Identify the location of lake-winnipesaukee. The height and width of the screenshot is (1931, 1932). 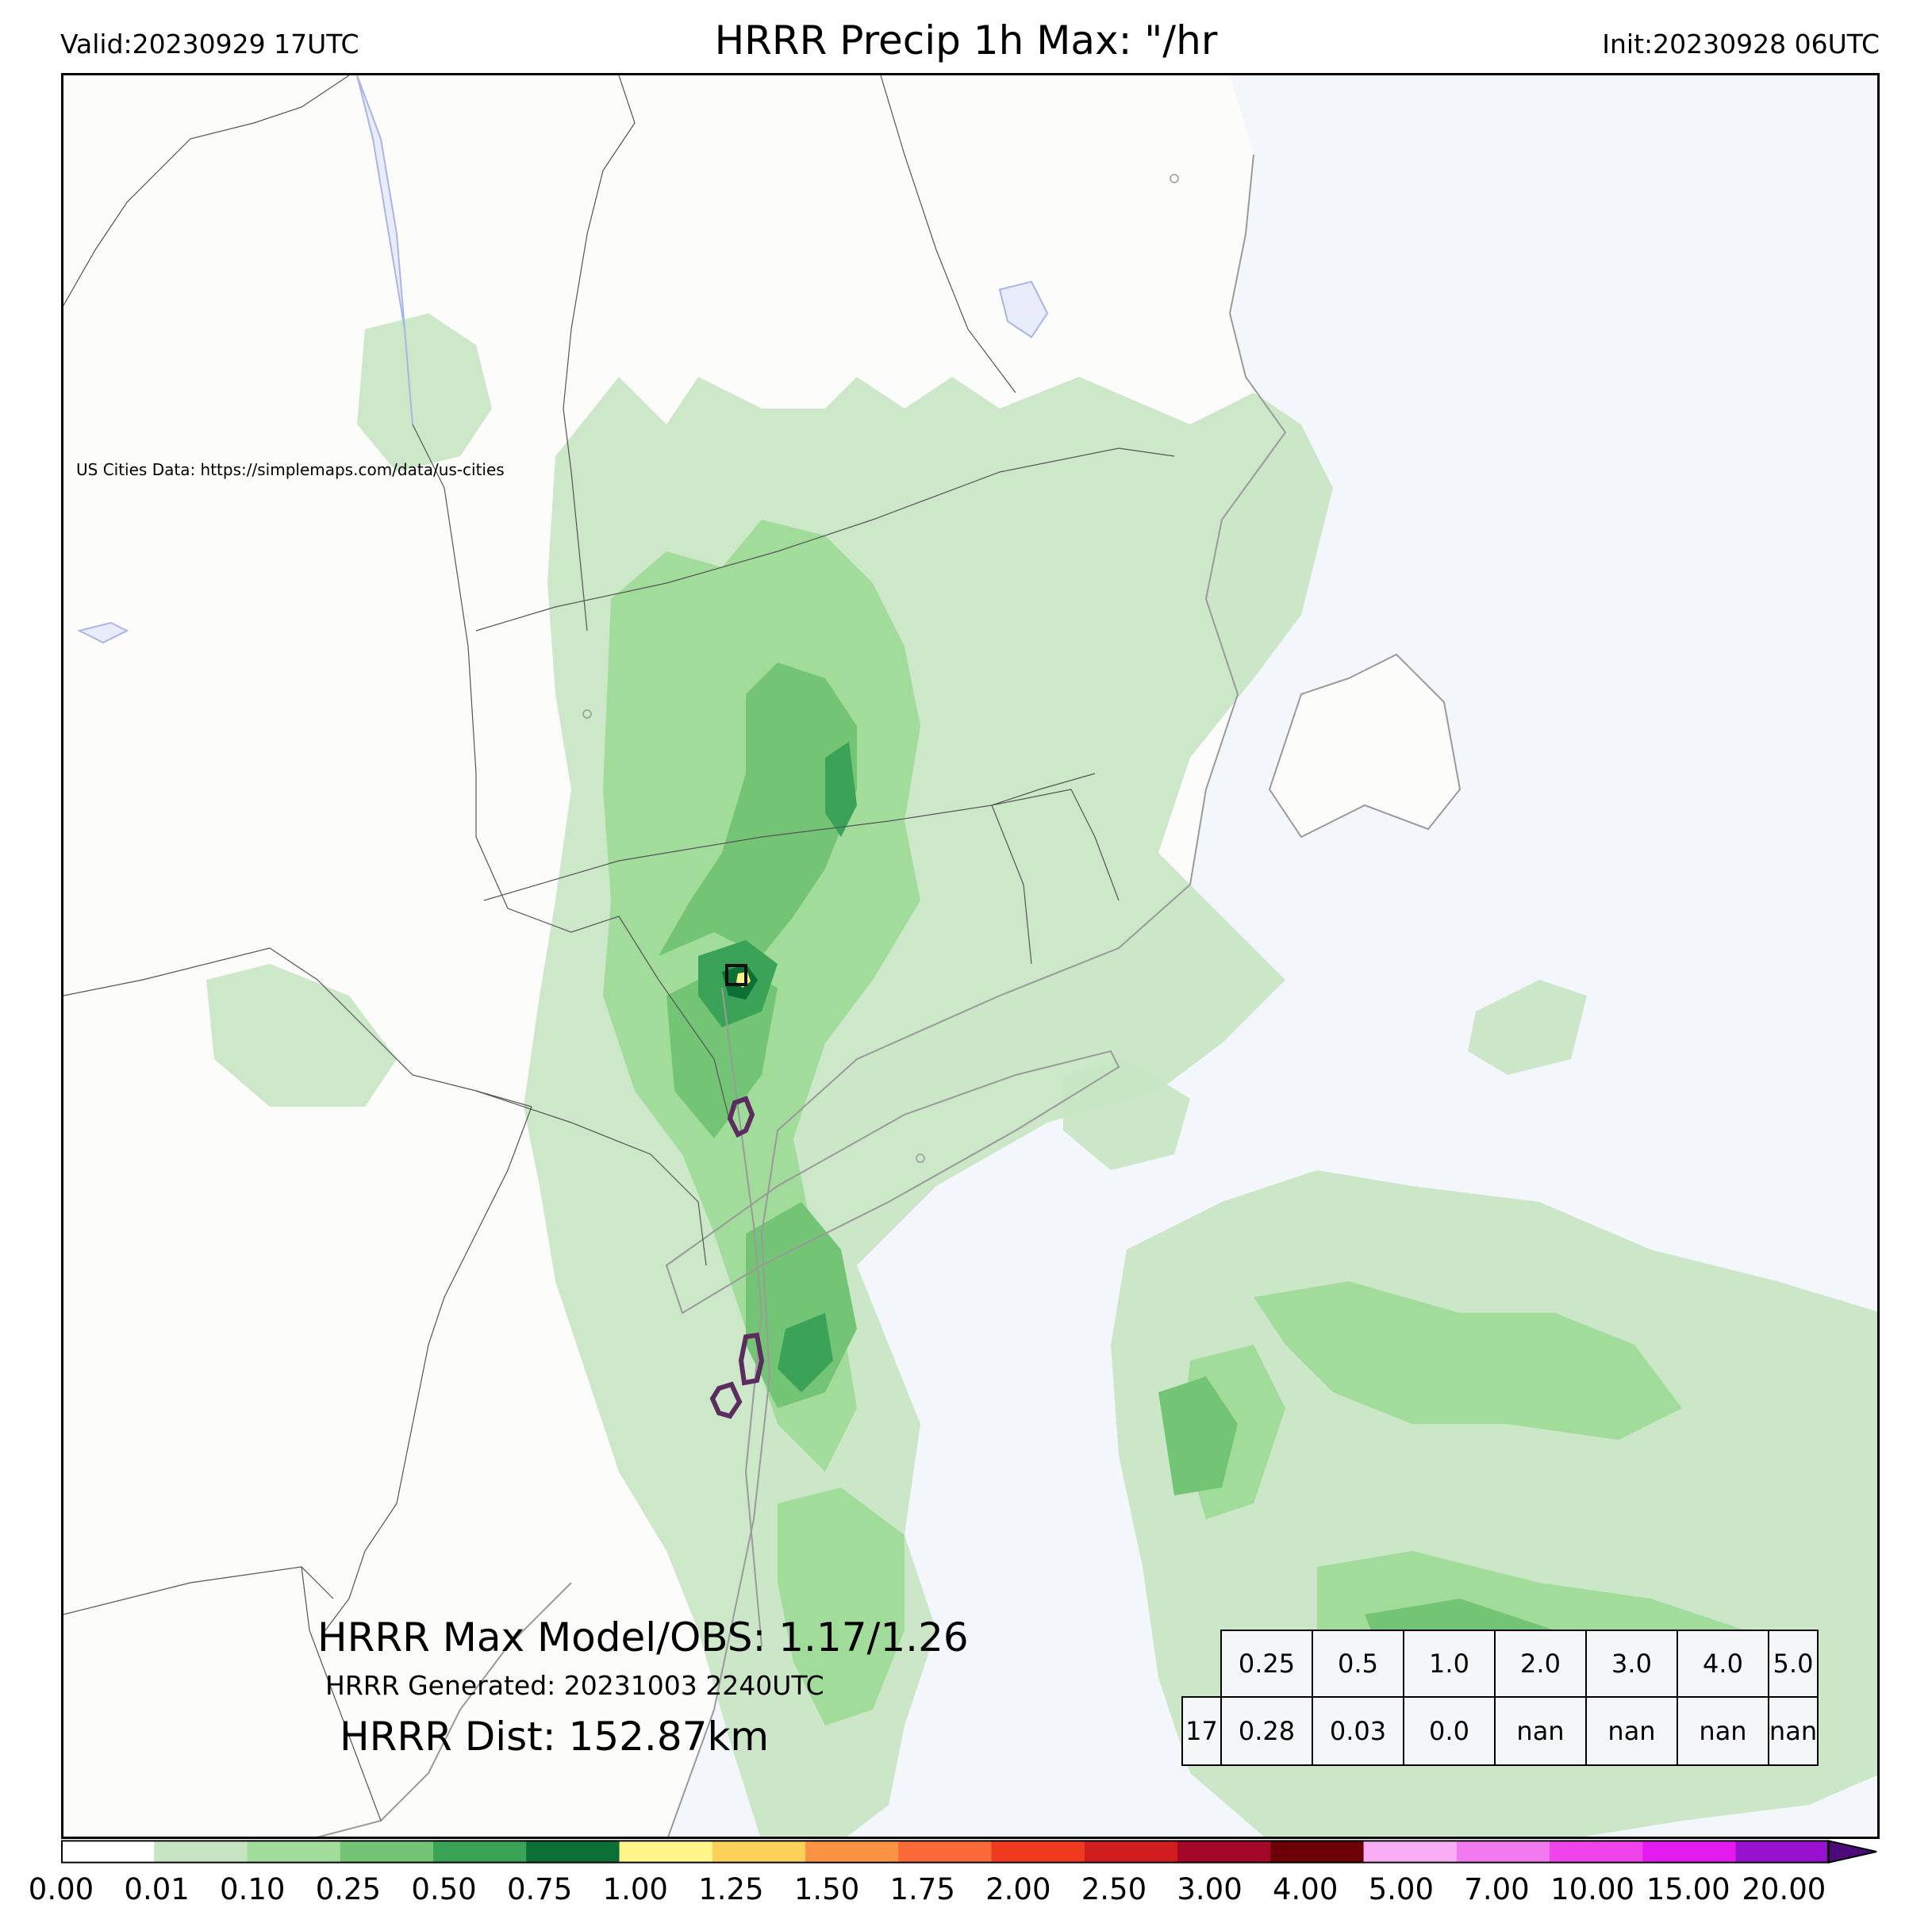
(1023, 309).